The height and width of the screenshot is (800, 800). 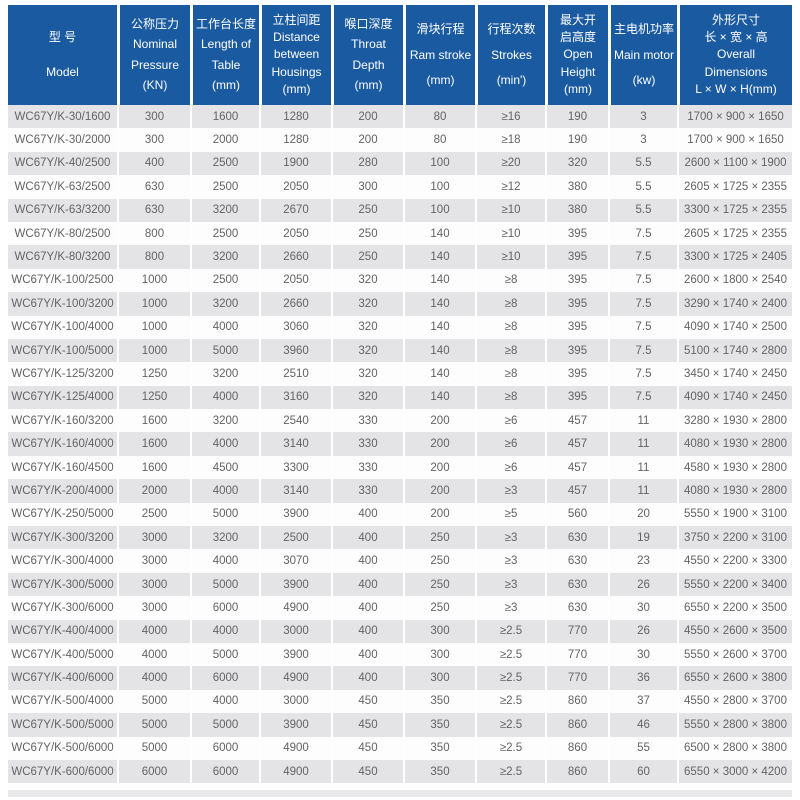 What do you see at coordinates (368, 55) in the screenshot?
I see `column-header-lines: 喉口深度 Throat Depth (mm)` at bounding box center [368, 55].